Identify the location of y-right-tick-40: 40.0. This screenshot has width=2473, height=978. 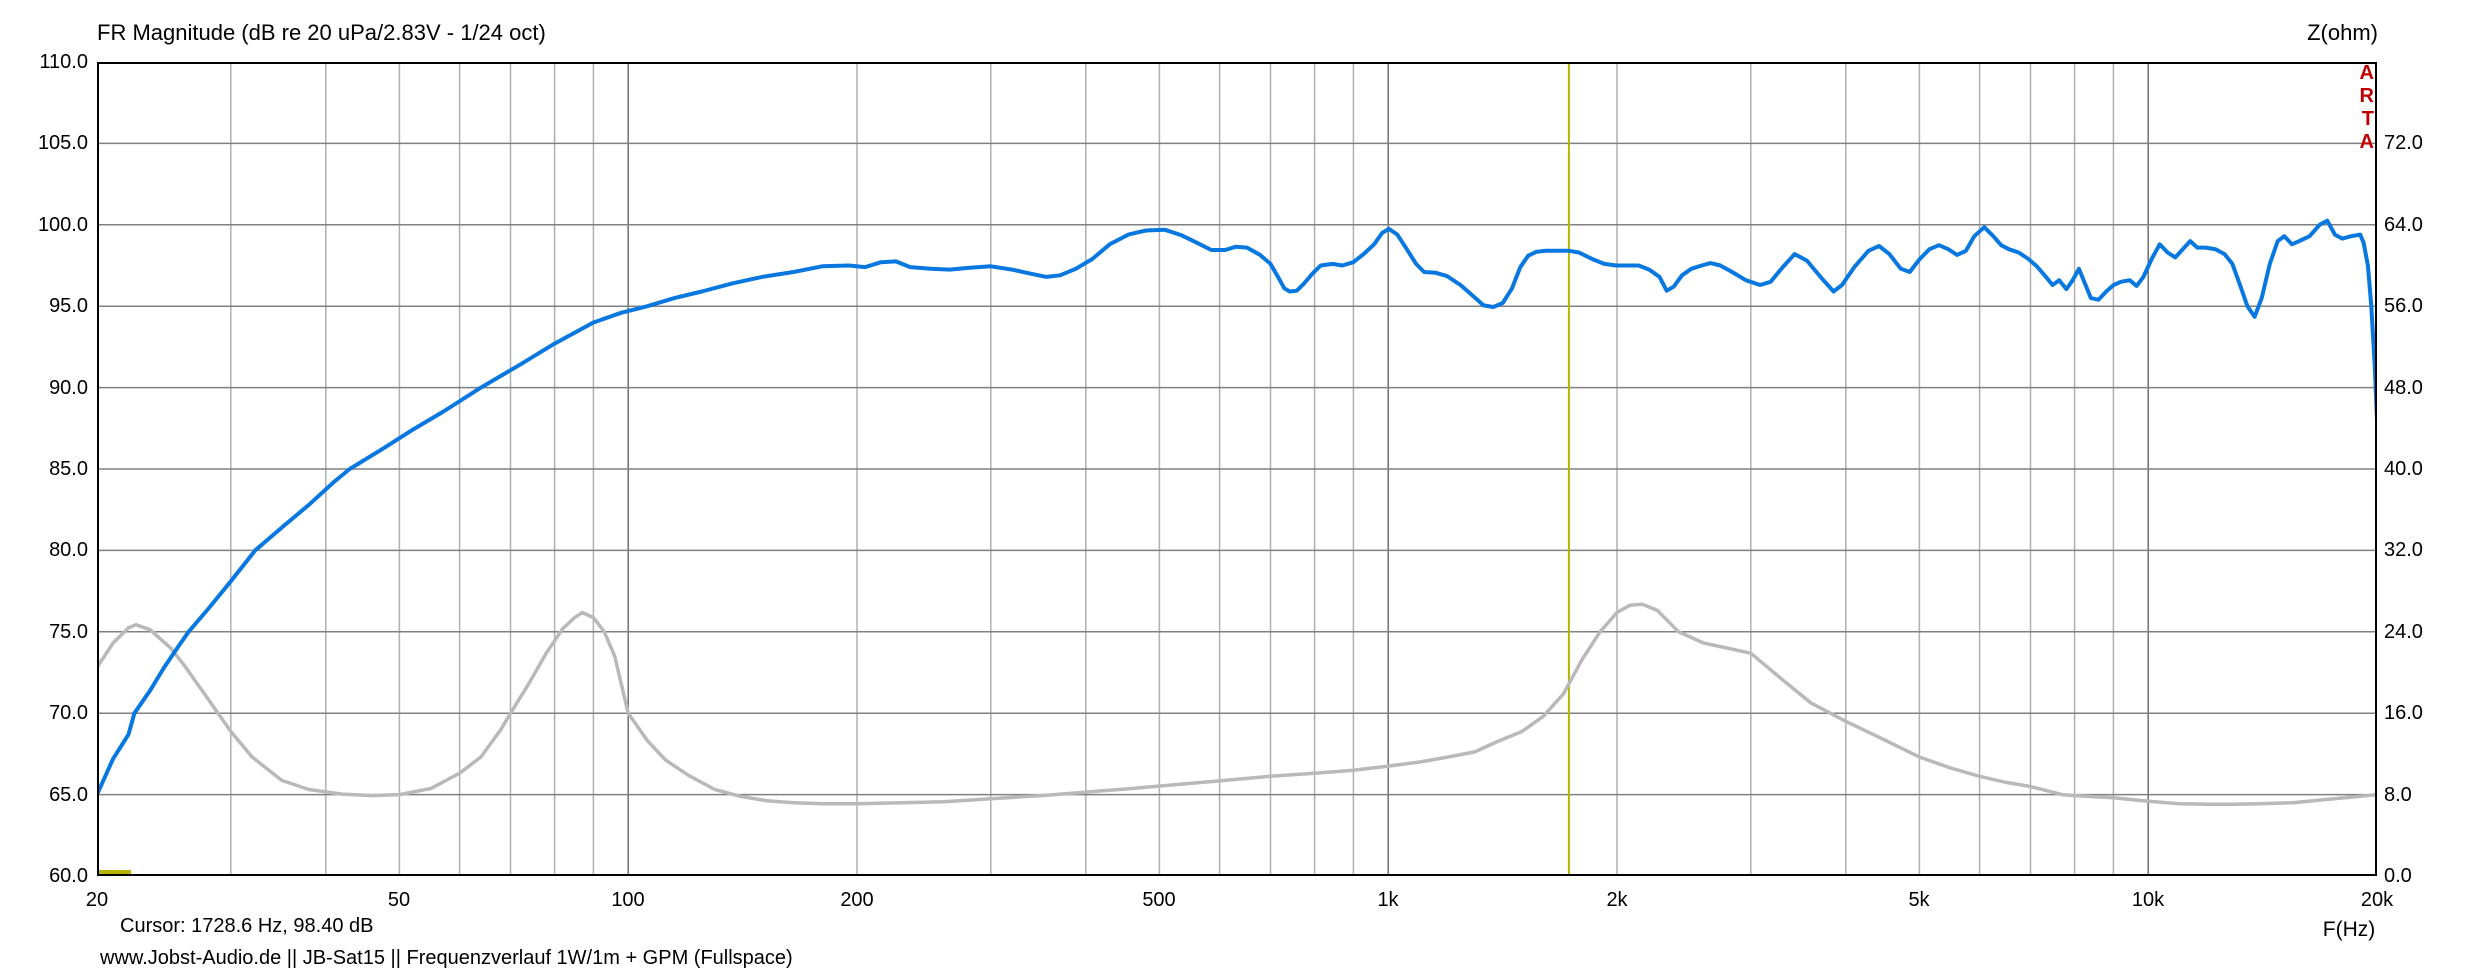
(2403, 469).